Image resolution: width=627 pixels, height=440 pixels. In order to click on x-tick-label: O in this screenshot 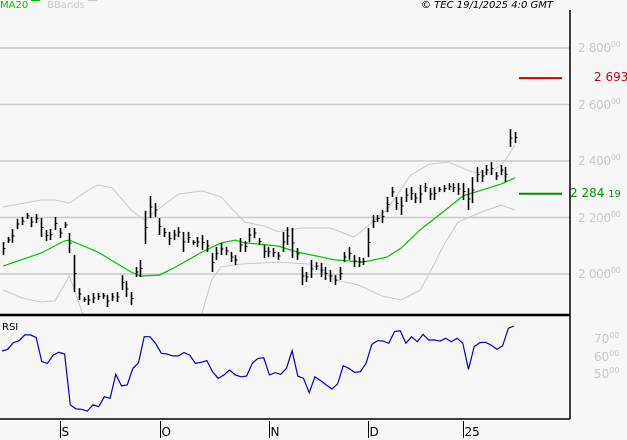, I will do `click(166, 432)`.